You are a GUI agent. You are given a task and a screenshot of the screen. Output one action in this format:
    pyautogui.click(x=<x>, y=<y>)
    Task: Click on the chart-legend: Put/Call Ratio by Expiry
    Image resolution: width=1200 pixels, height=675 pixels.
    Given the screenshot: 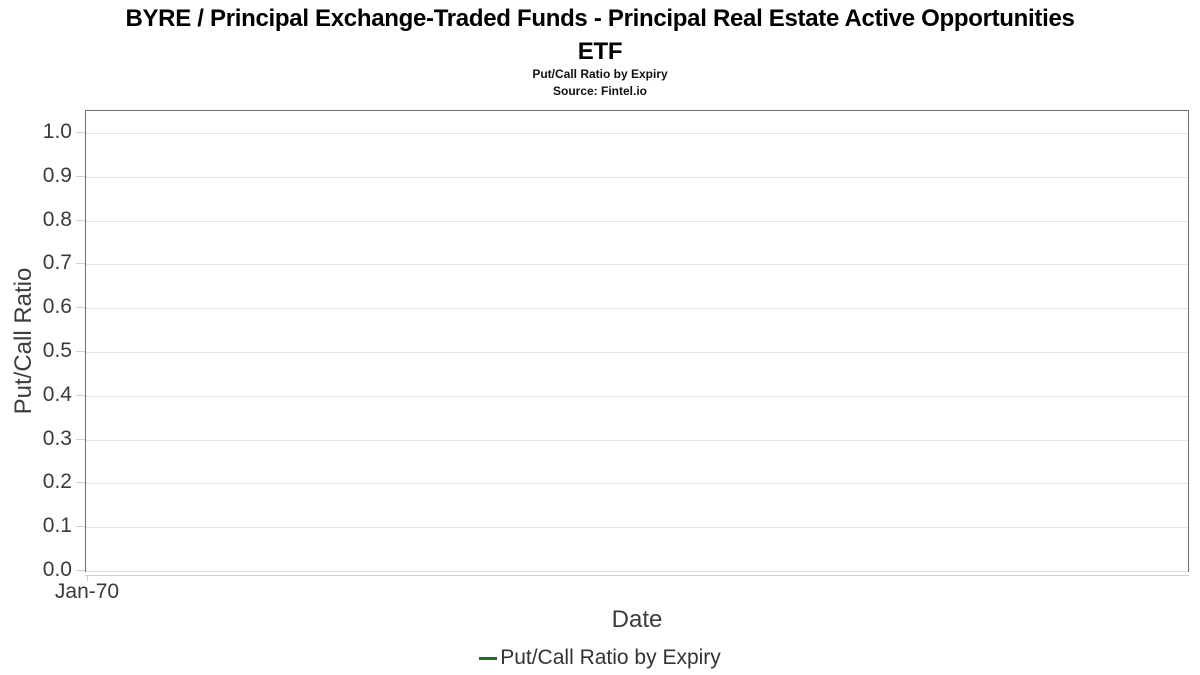 What is the action you would take?
    pyautogui.click(x=600, y=658)
    